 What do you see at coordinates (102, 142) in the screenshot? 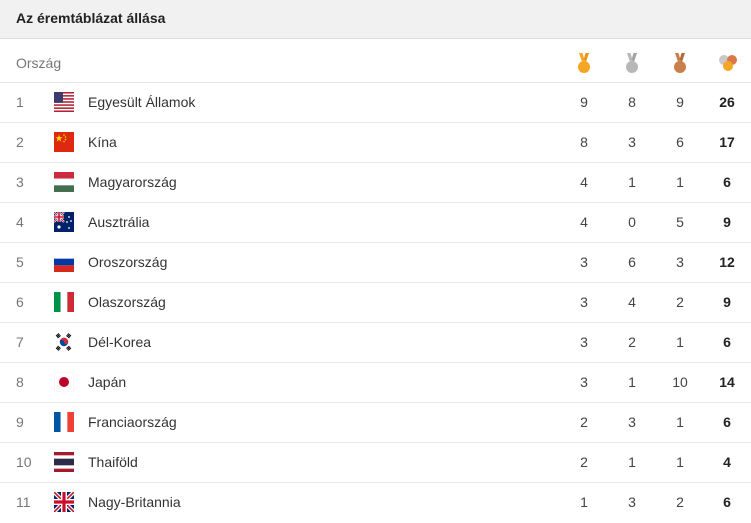
I see `country-name: Kína` at bounding box center [102, 142].